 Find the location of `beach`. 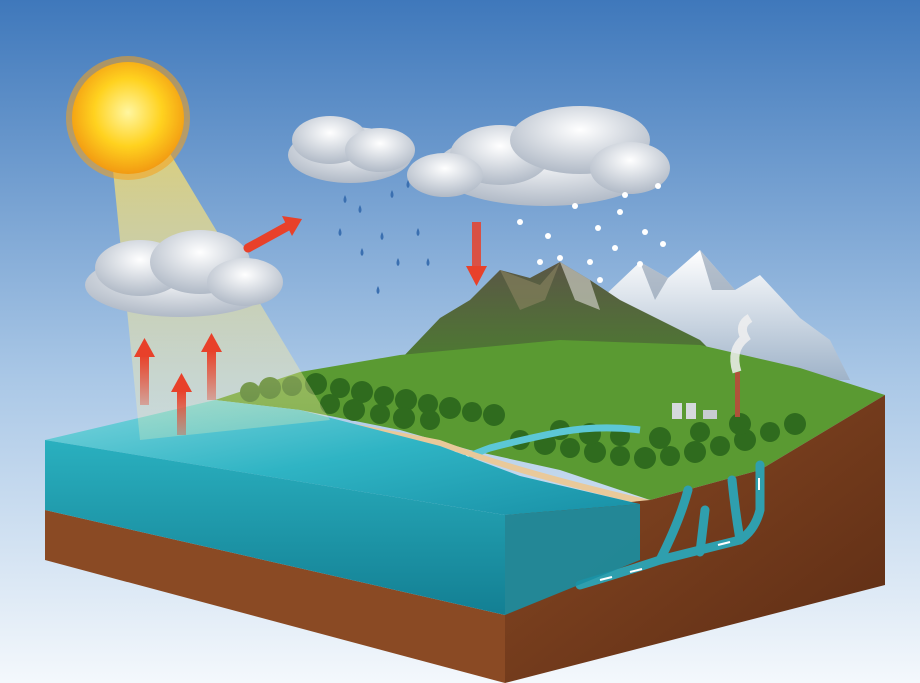

beach is located at coordinates (432, 453).